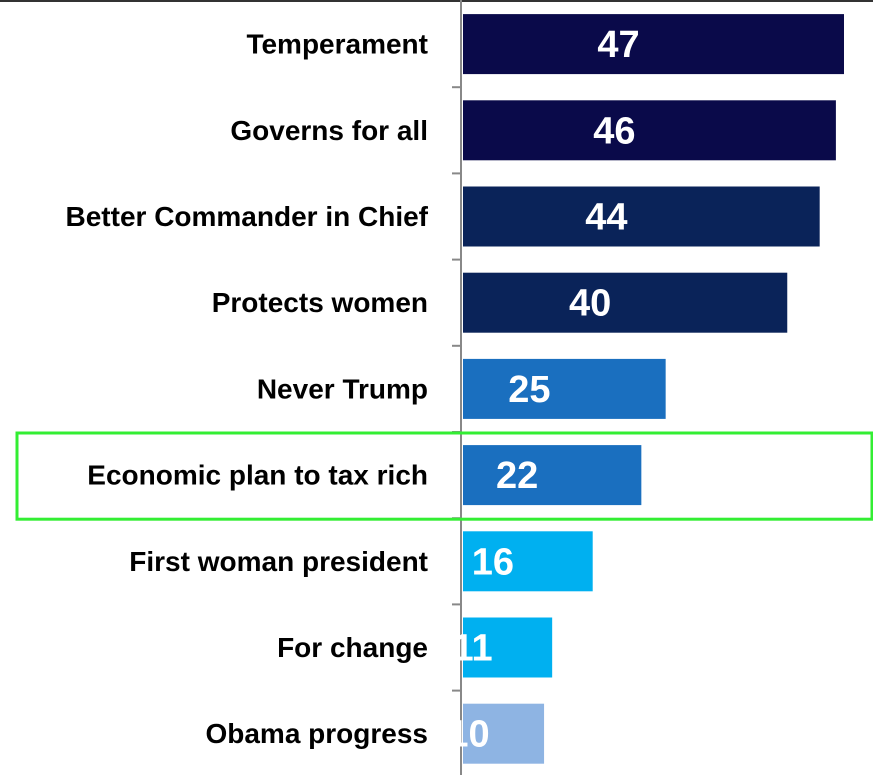 The image size is (873, 775). What do you see at coordinates (278, 561) in the screenshot?
I see `category-label-first-woman-president: First woman president` at bounding box center [278, 561].